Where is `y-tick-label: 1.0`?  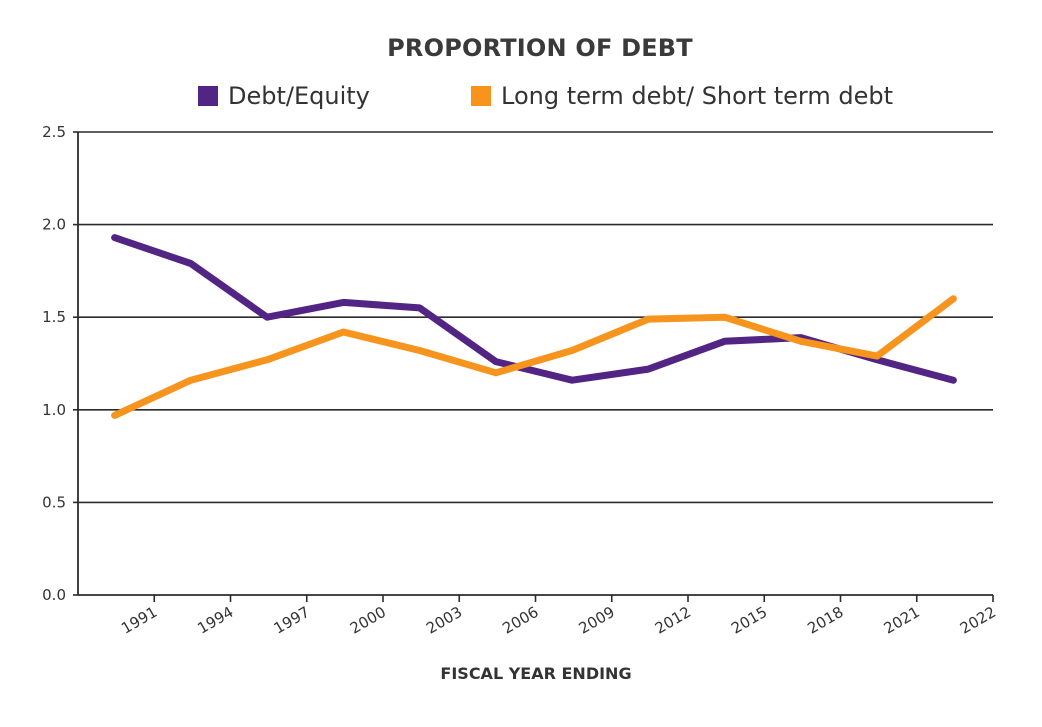
y-tick-label: 1.0 is located at coordinates (54, 410).